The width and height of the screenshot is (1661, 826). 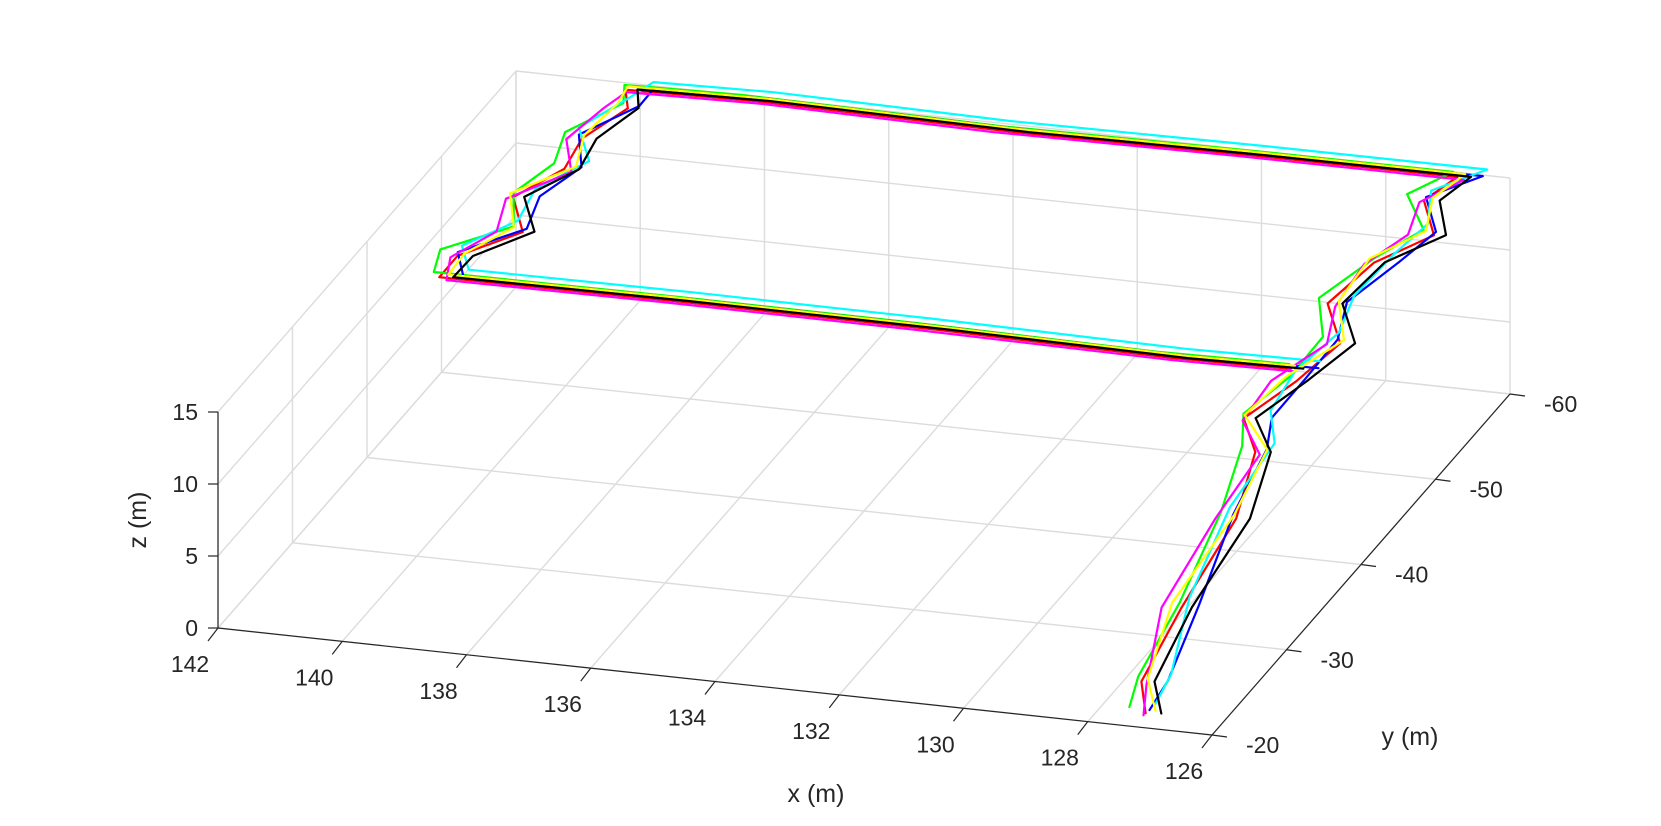 I want to click on x-tick-label: 128, so click(x=1060, y=758).